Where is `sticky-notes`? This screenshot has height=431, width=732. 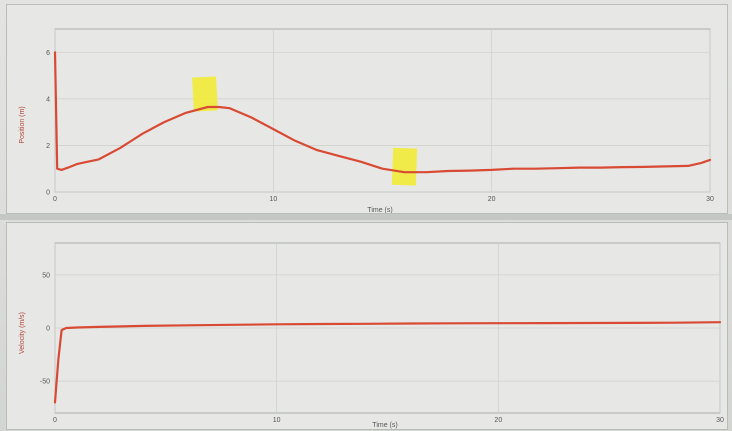 sticky-notes is located at coordinates (305, 131).